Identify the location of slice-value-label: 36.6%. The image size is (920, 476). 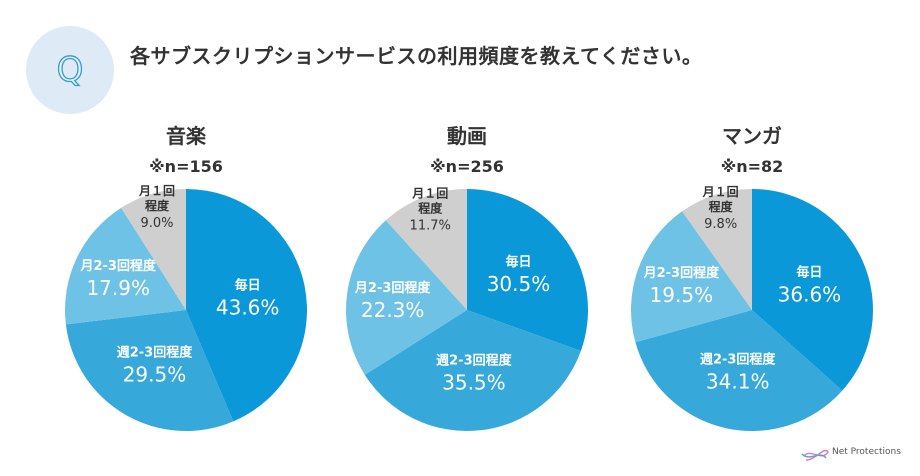
(810, 294).